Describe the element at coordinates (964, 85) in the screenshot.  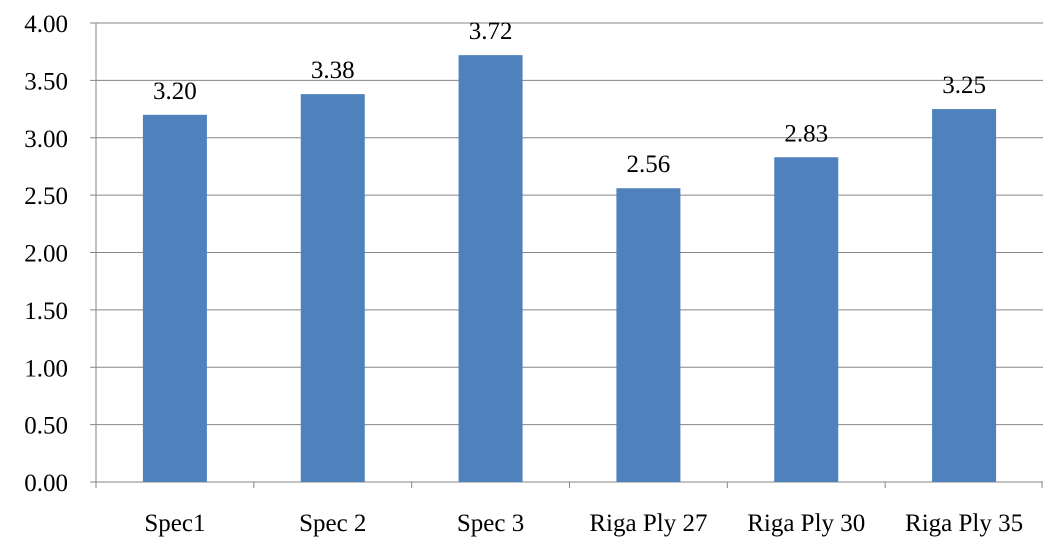
I see `data-label: 3.25` at that location.